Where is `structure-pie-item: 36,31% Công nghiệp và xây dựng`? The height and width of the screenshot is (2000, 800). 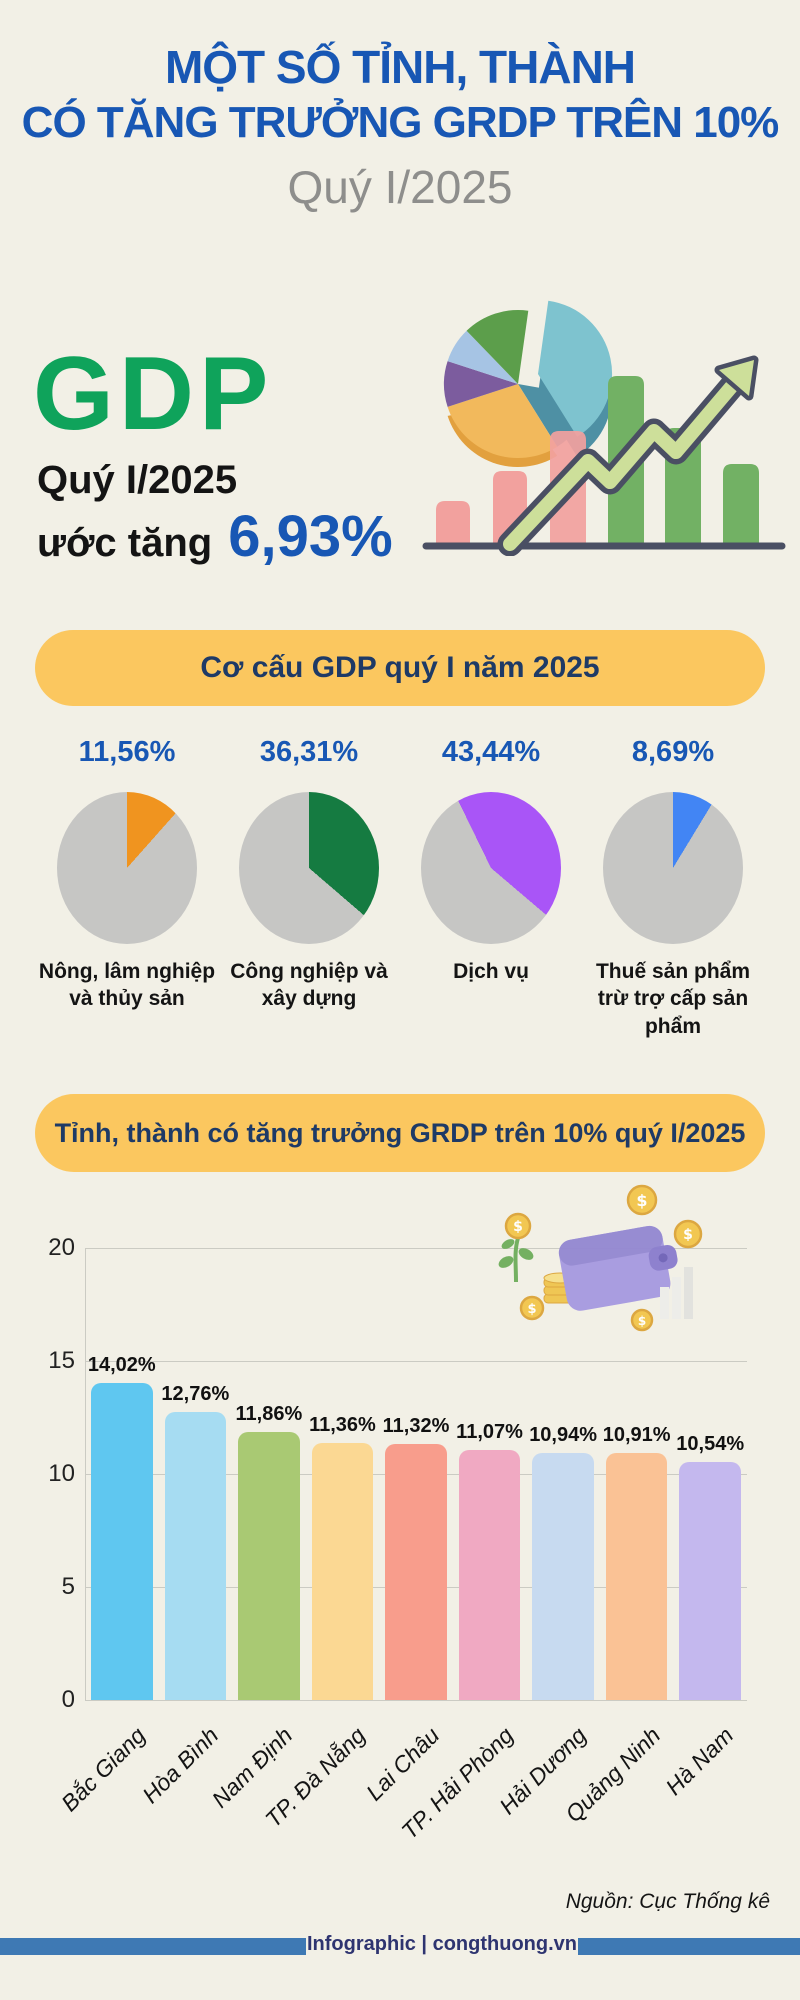
structure-pie-item: 36,31% Công nghiệp và xây dựng is located at coordinates (309, 888).